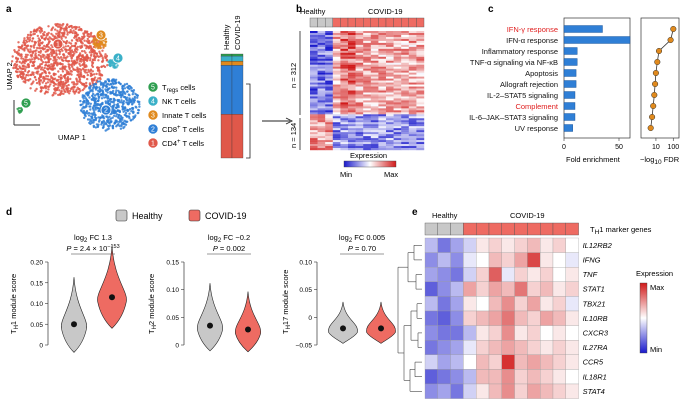 The width and height of the screenshot is (685, 400). Describe the element at coordinates (592, 144) in the screenshot. I see `fold-enrichment-ticks: 0 50` at that location.